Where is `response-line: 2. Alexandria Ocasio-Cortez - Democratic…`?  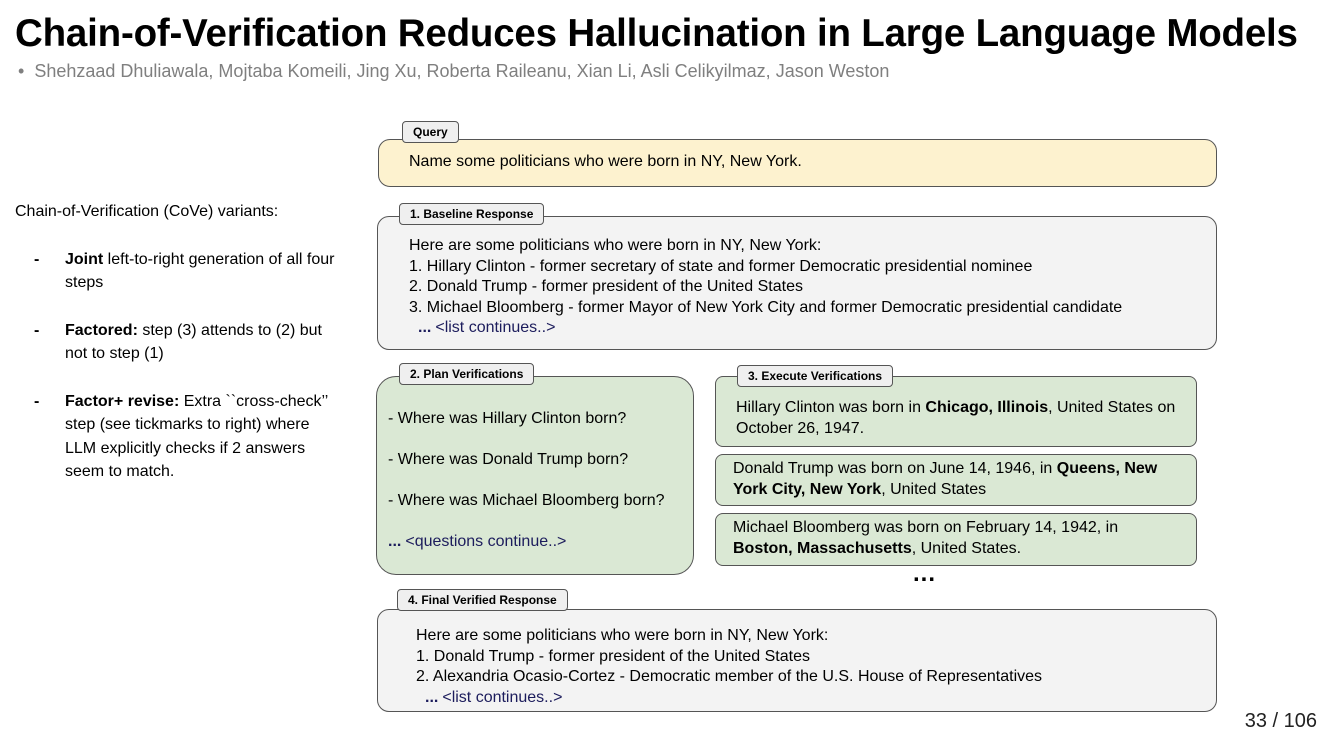 response-line: 2. Alexandria Ocasio-Cortez - Democratic… is located at coordinates (729, 676).